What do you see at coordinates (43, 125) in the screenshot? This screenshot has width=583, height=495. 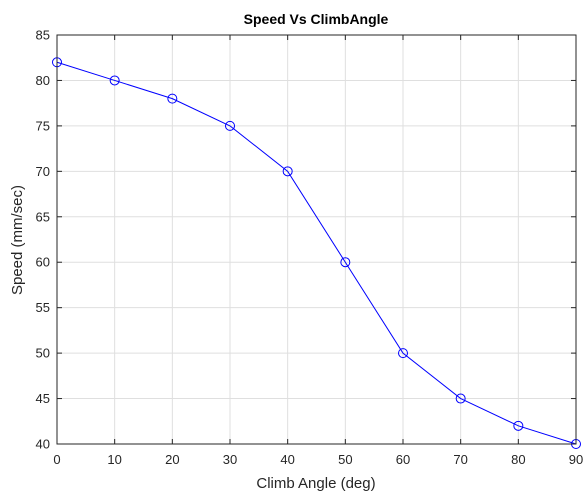 I see `y-tick-label: 75` at bounding box center [43, 125].